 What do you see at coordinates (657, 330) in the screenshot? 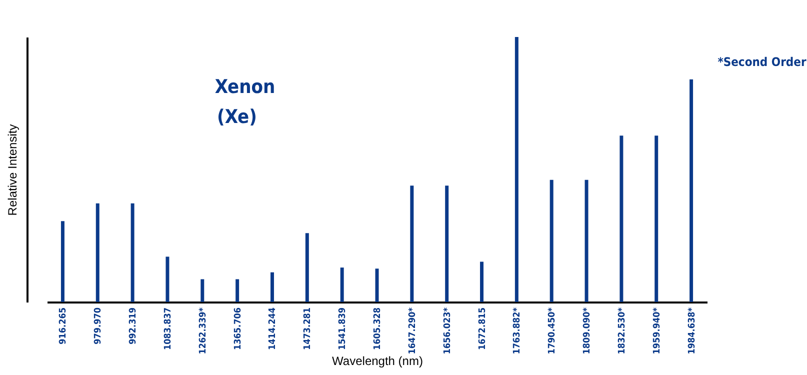
I see `x-tick-label: 1959.940*` at bounding box center [657, 330].